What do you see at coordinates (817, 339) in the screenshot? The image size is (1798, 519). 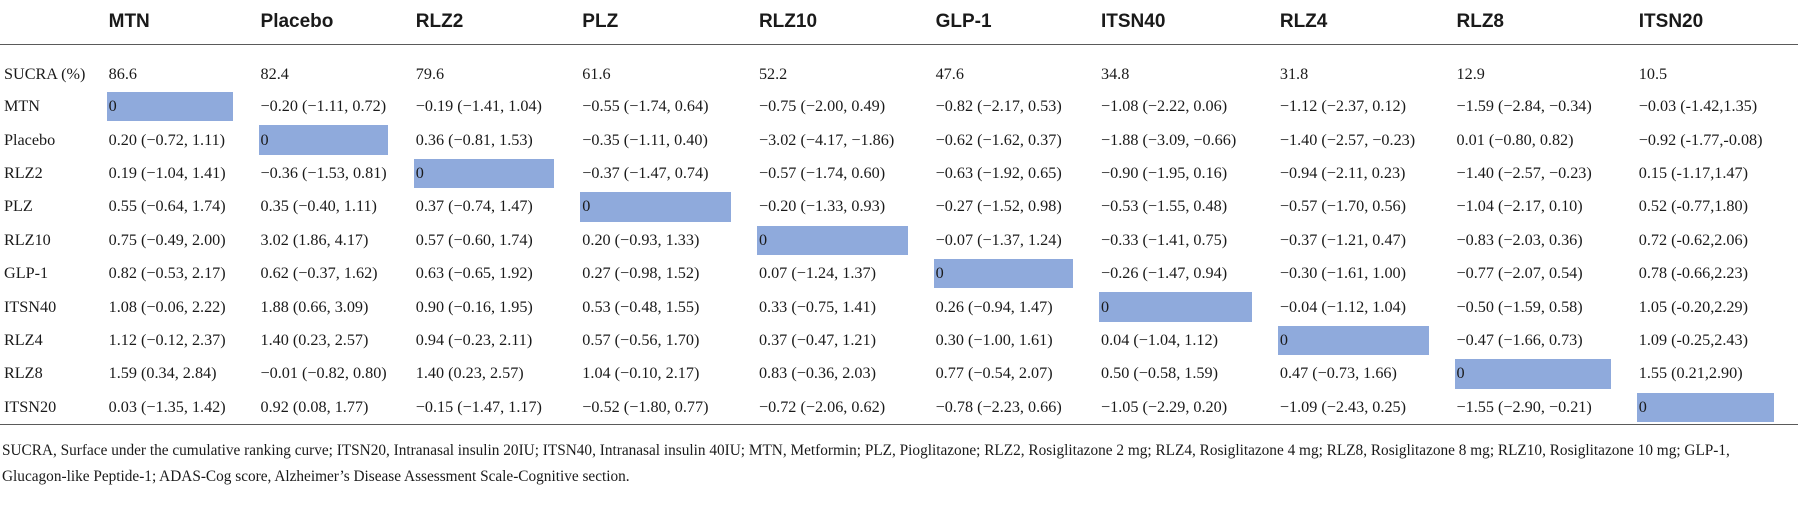 I see `table-cell: 0.37 (−0.47, 1.21)` at bounding box center [817, 339].